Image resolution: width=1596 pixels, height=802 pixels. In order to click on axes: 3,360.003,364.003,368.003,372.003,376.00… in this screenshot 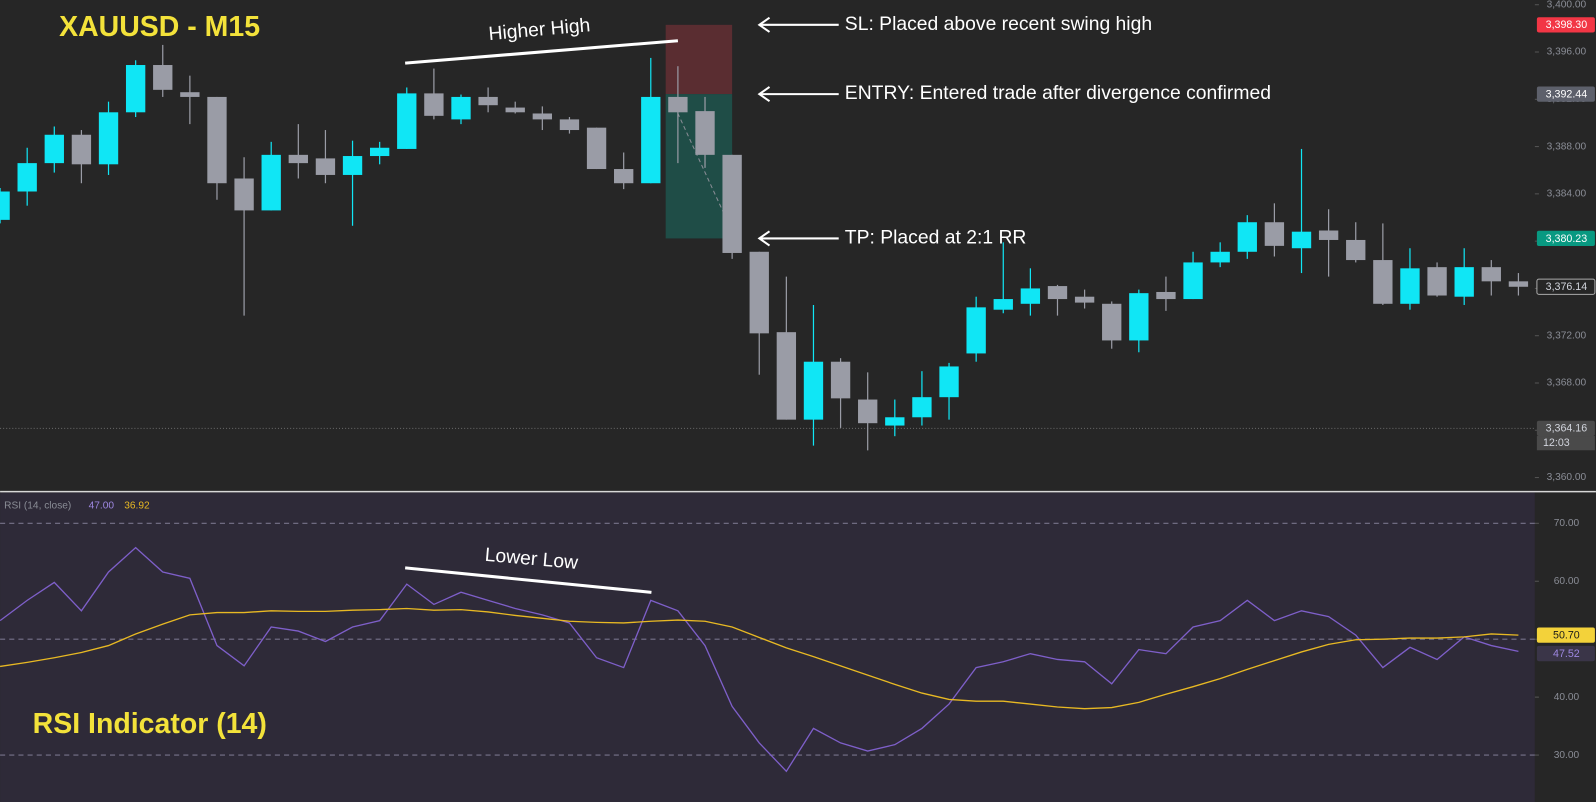, I will do `click(1565, 380)`.